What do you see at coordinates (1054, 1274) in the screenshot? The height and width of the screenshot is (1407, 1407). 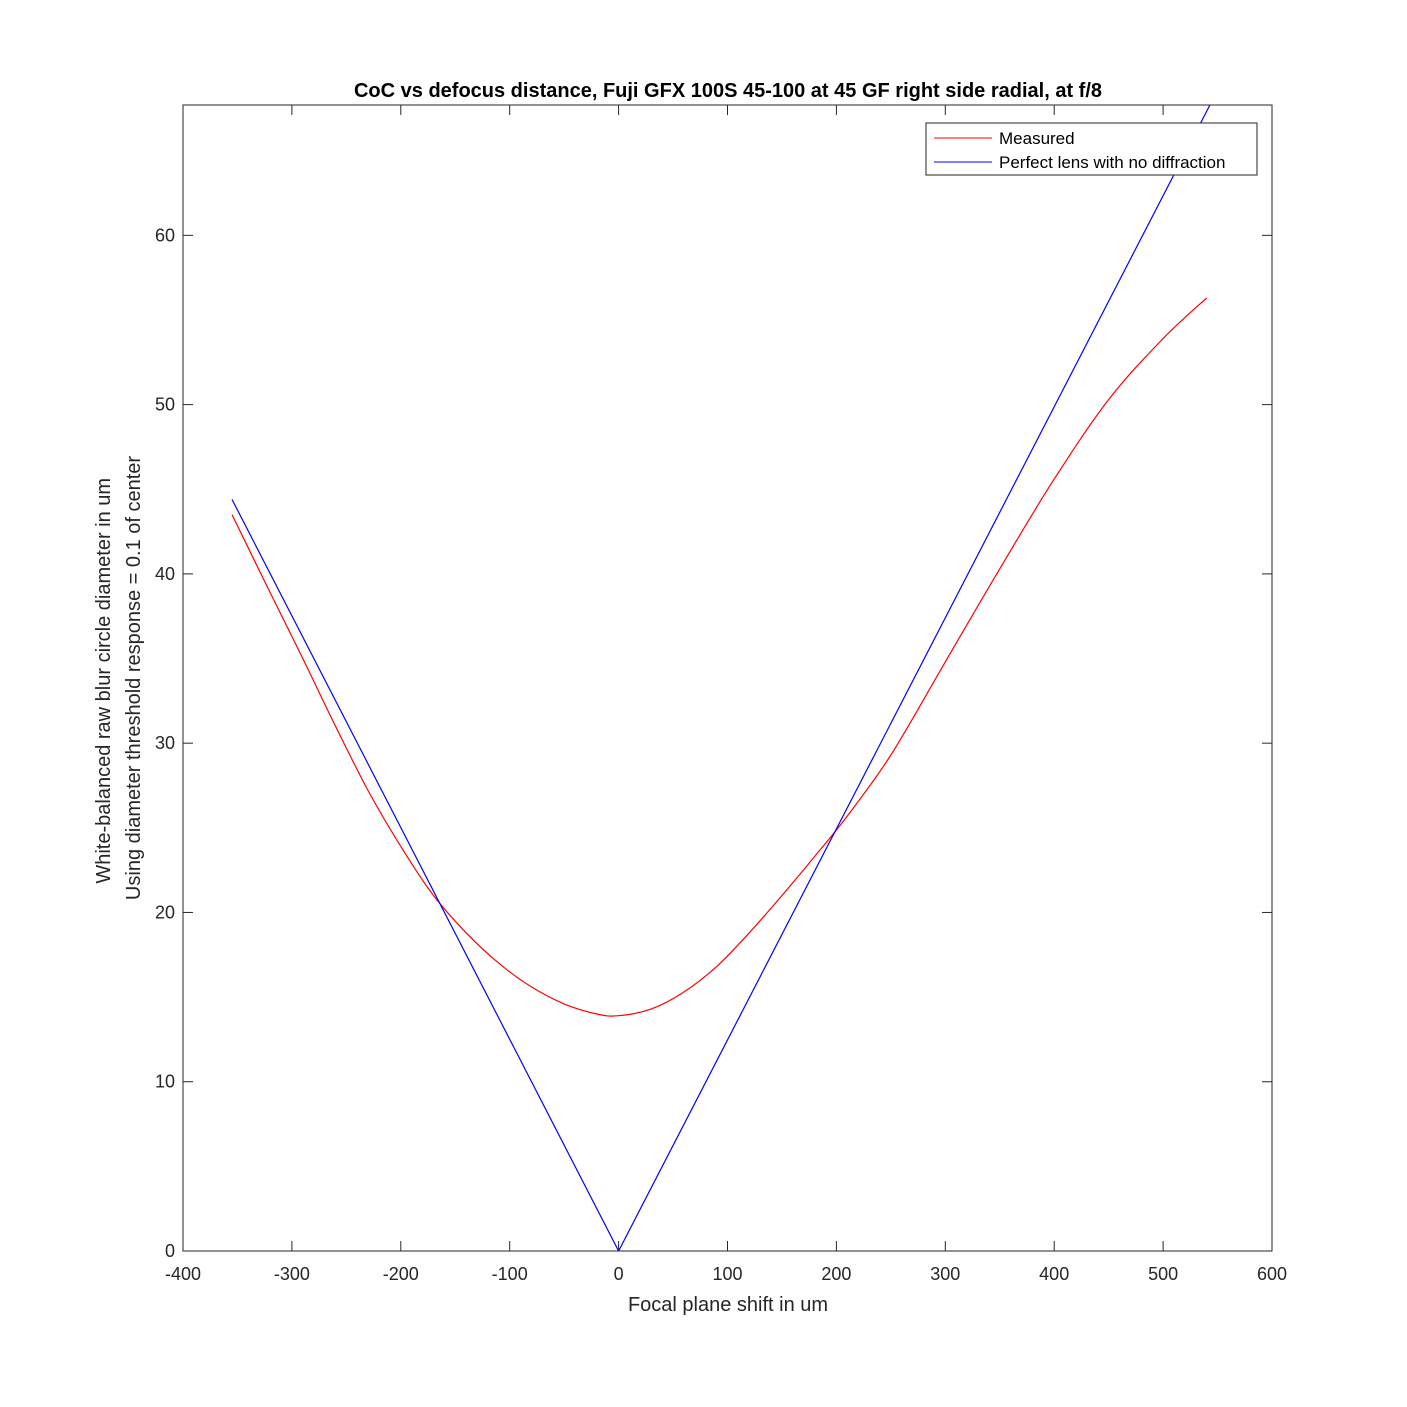 I see `x-tick-label: 400` at bounding box center [1054, 1274].